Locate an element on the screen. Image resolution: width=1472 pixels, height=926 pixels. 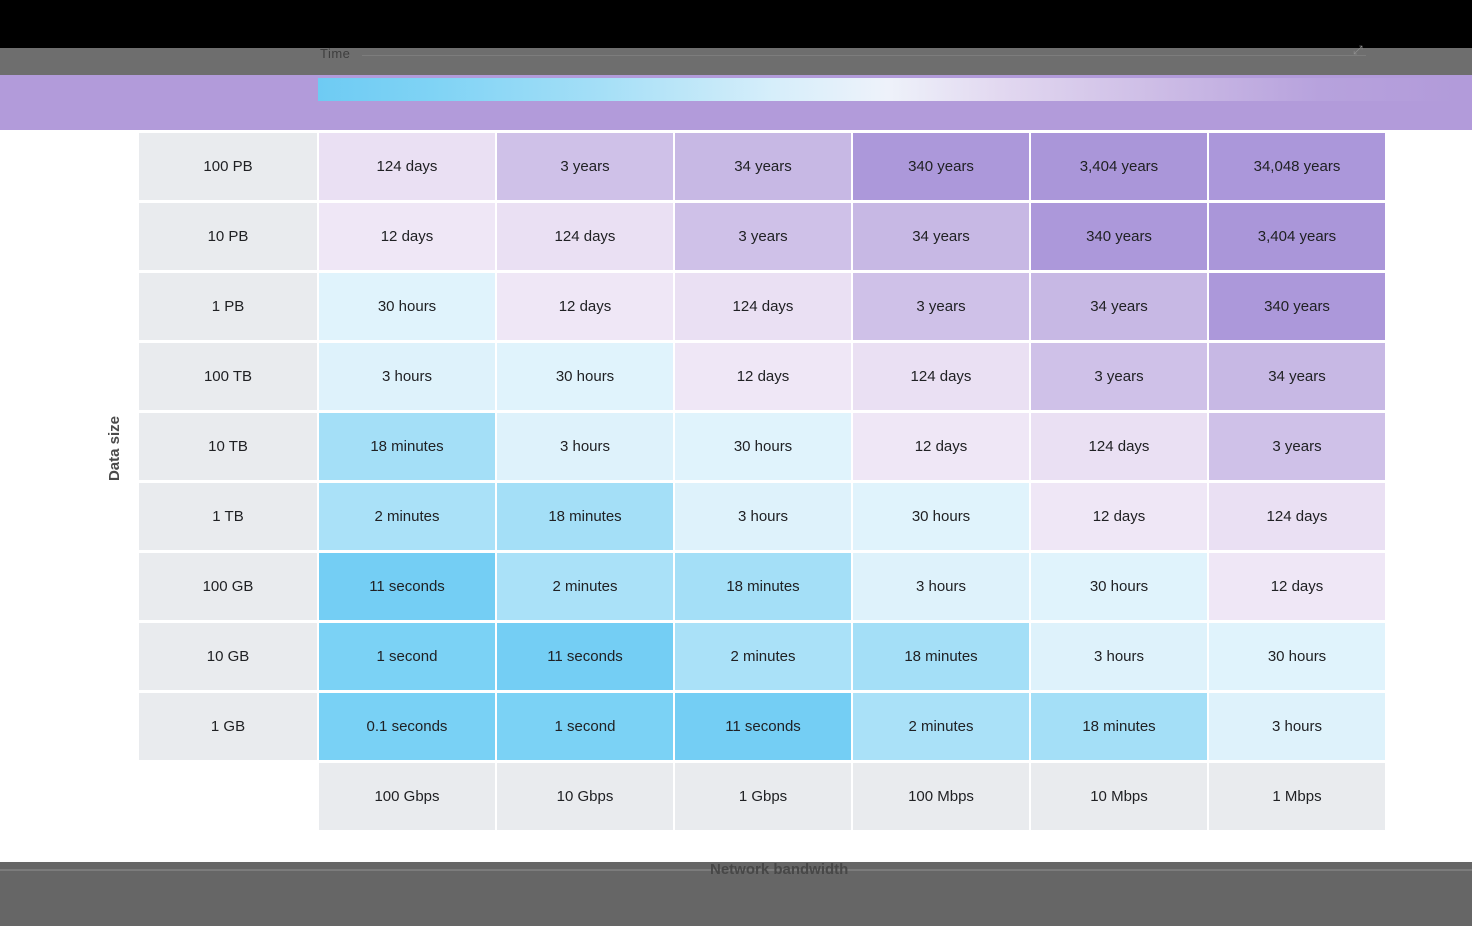
col-label: 1 Gbps is located at coordinates (763, 796).